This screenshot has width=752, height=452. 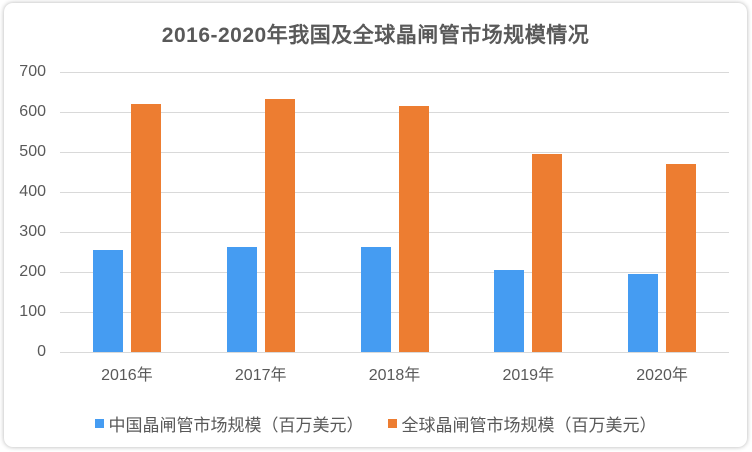 What do you see at coordinates (509, 311) in the screenshot?
I see `bar-china-2019年` at bounding box center [509, 311].